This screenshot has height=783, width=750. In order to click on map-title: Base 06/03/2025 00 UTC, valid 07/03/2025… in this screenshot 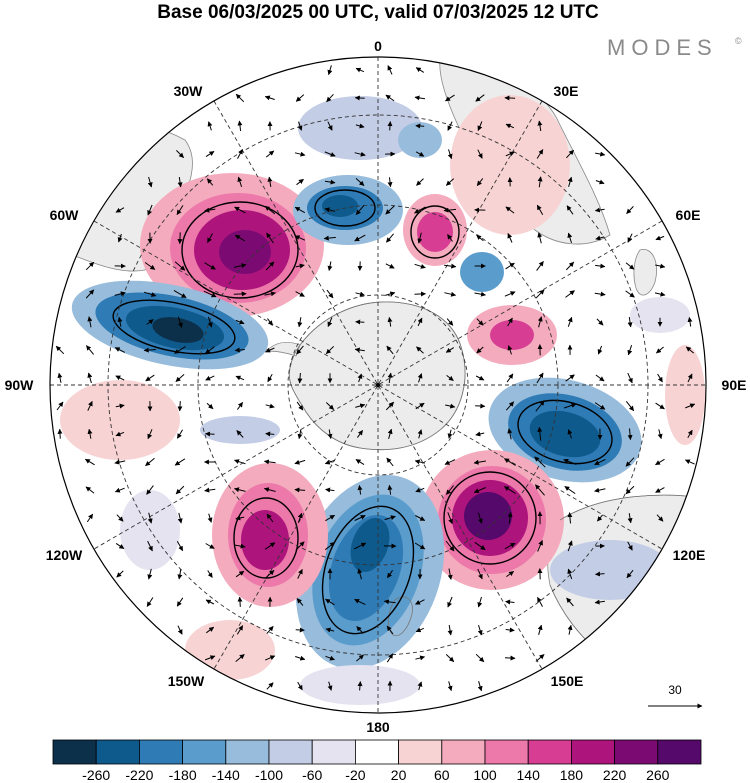, I will do `click(378, 12)`.